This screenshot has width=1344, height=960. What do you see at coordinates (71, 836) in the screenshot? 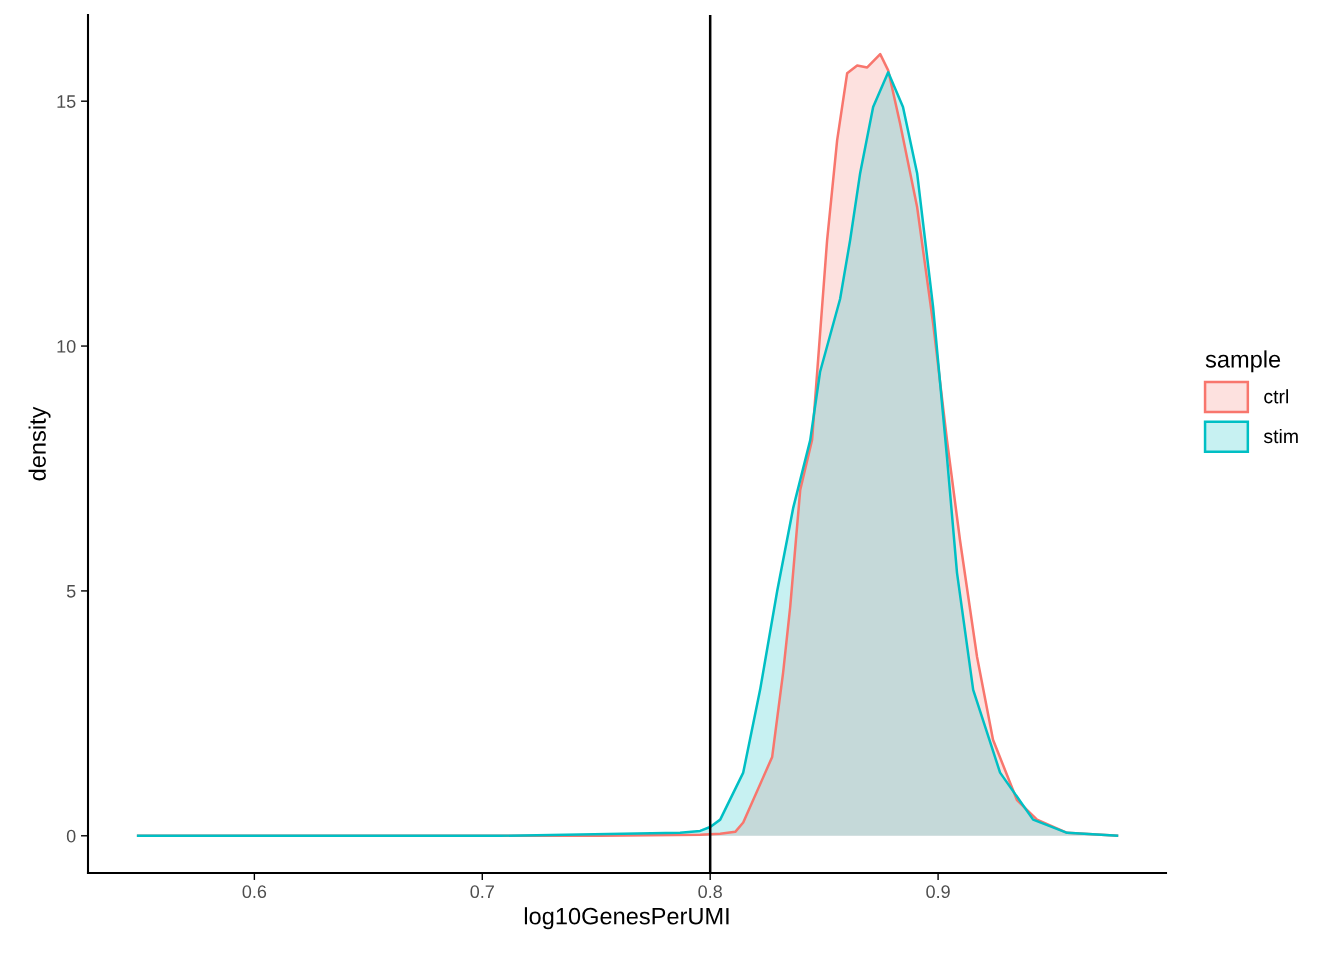
I see `y-tick-label: 0` at bounding box center [71, 836].